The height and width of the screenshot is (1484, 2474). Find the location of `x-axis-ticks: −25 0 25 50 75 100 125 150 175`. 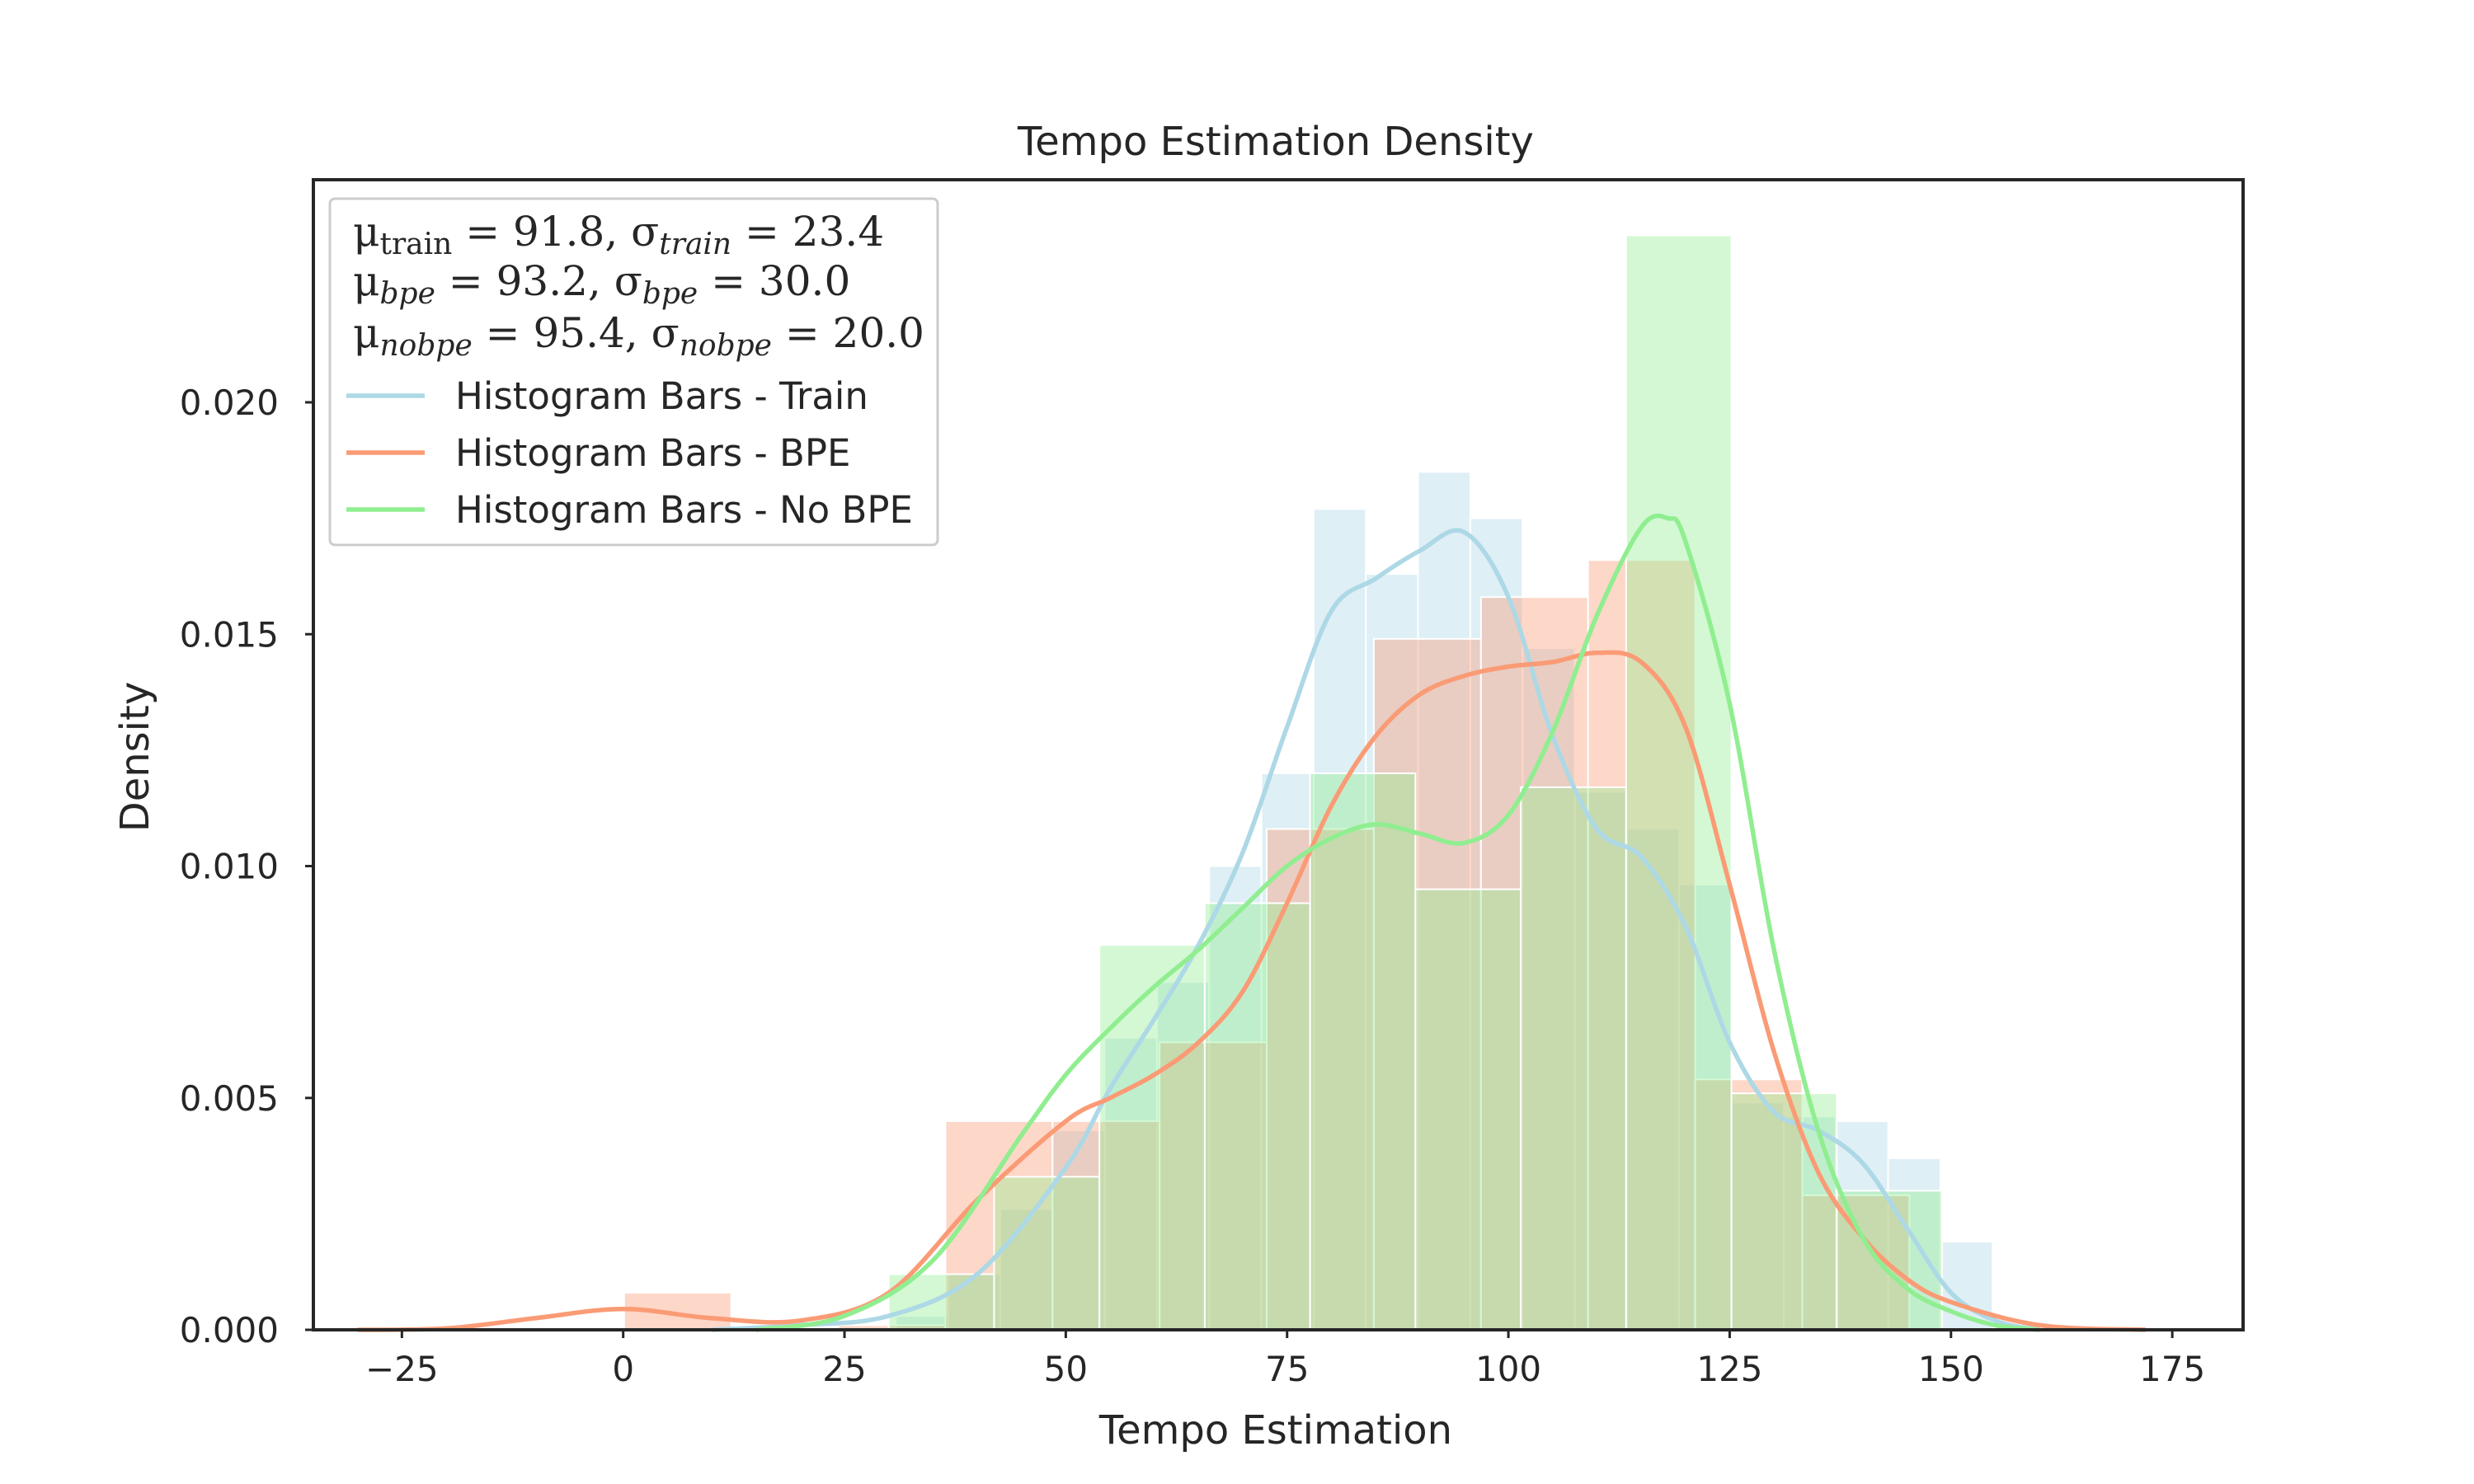

x-axis-ticks: −25 0 25 50 75 100 125 150 175 is located at coordinates (1285, 1359).